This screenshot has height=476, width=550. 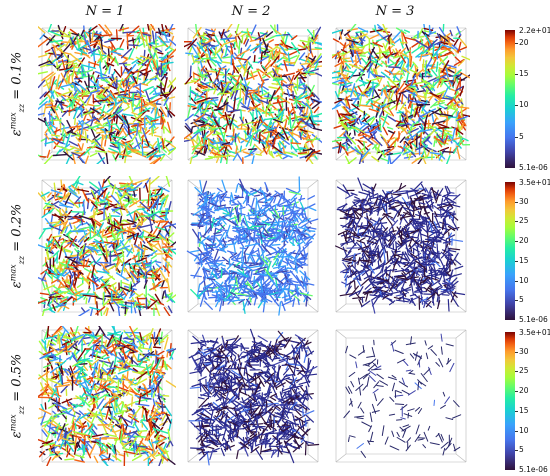 I want to click on fiber-panel-r1-c1, so click(x=253, y=246).